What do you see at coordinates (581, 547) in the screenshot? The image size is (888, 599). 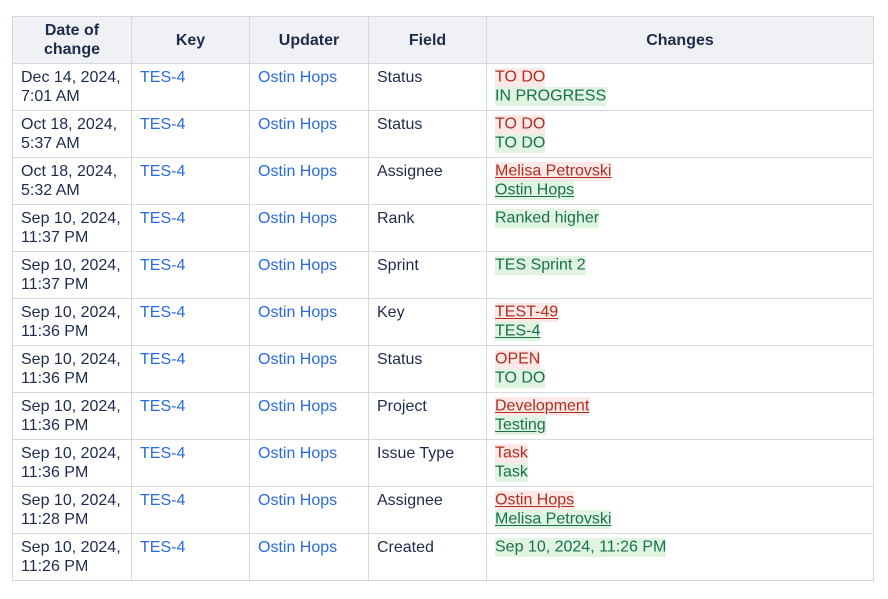 I see `new-value: Sep 10, 2024, 11:26 PM` at bounding box center [581, 547].